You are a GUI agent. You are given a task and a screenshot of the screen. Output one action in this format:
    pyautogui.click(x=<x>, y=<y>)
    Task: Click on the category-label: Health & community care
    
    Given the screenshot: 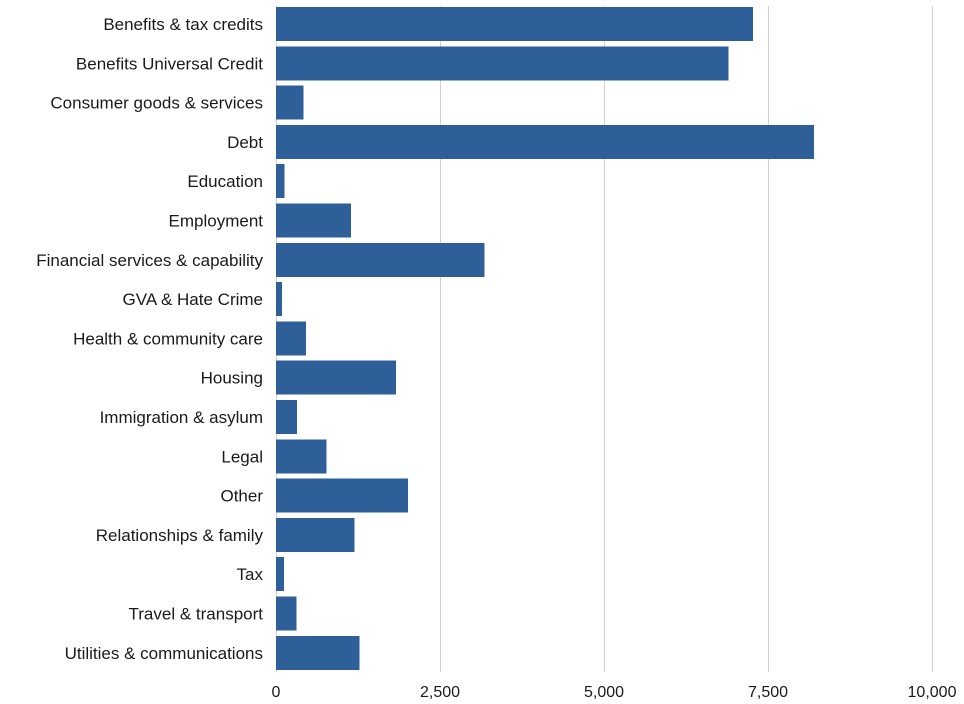 What is the action you would take?
    pyautogui.click(x=168, y=338)
    